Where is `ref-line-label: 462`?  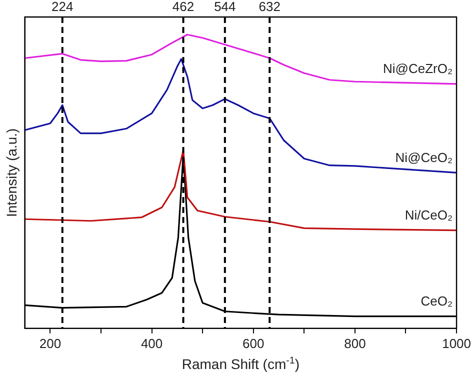 ref-line-label: 462 is located at coordinates (183, 7).